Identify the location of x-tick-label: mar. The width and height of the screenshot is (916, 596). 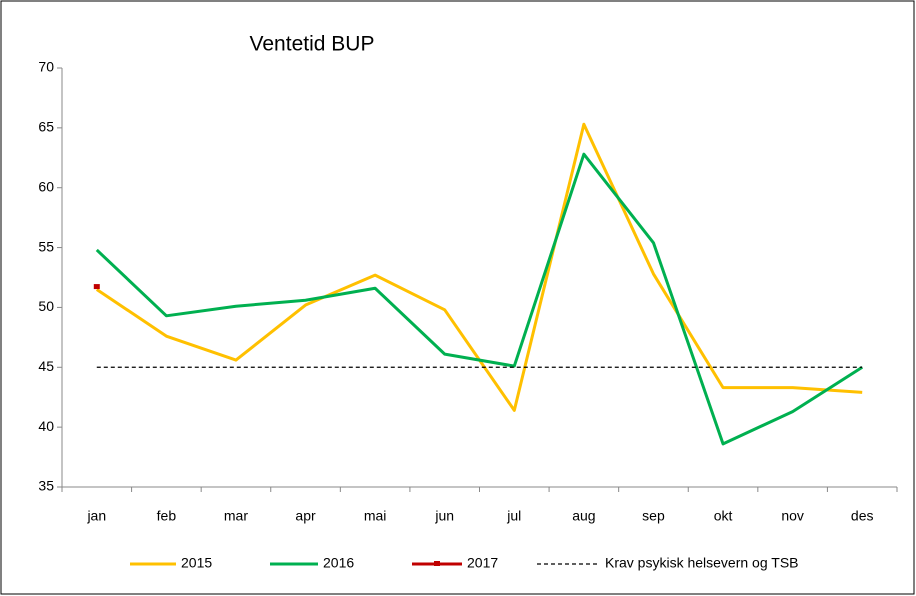
(236, 516).